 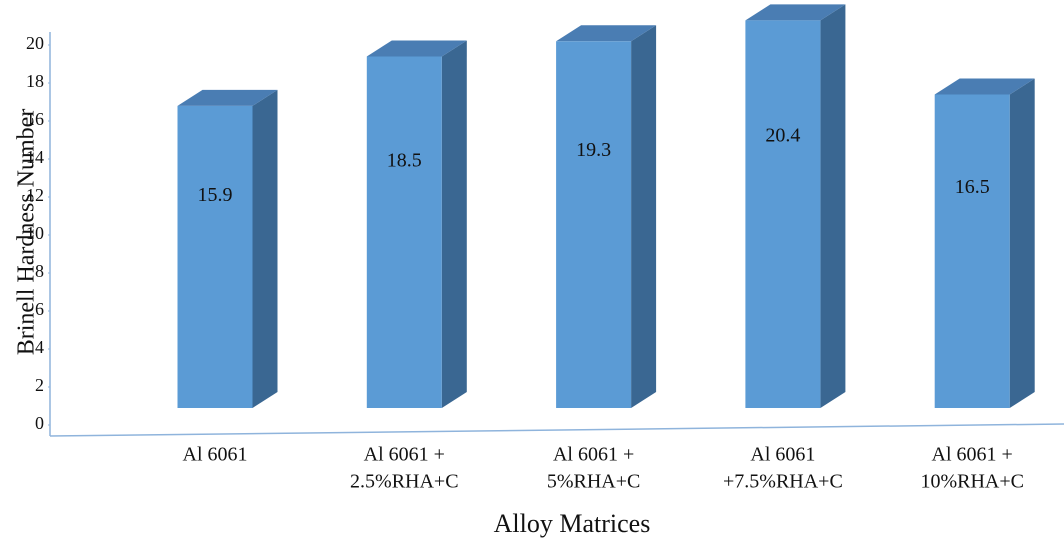 I want to click on data-label: 16.5, so click(x=972, y=187).